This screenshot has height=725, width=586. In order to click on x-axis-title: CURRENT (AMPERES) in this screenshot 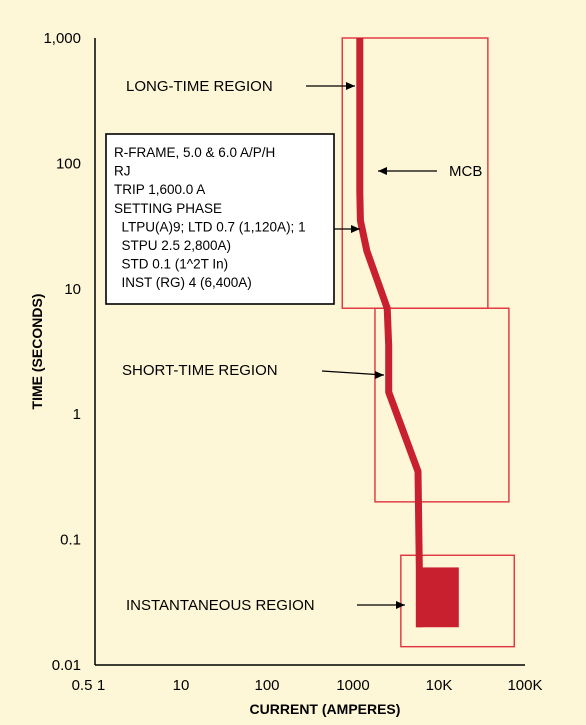, I will do `click(325, 709)`.